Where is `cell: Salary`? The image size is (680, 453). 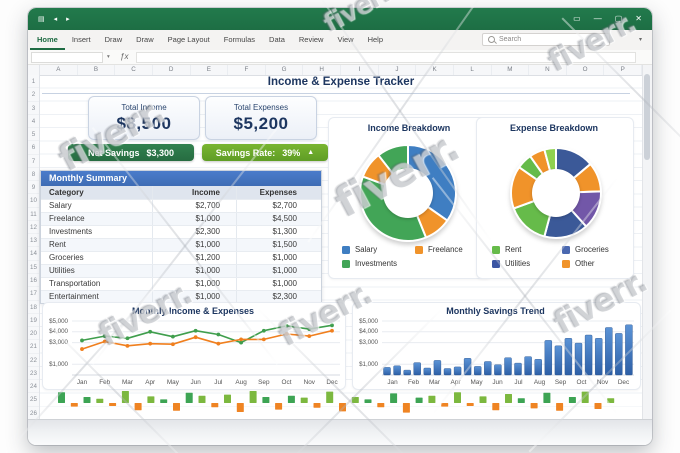 cell: Salary is located at coordinates (97, 206).